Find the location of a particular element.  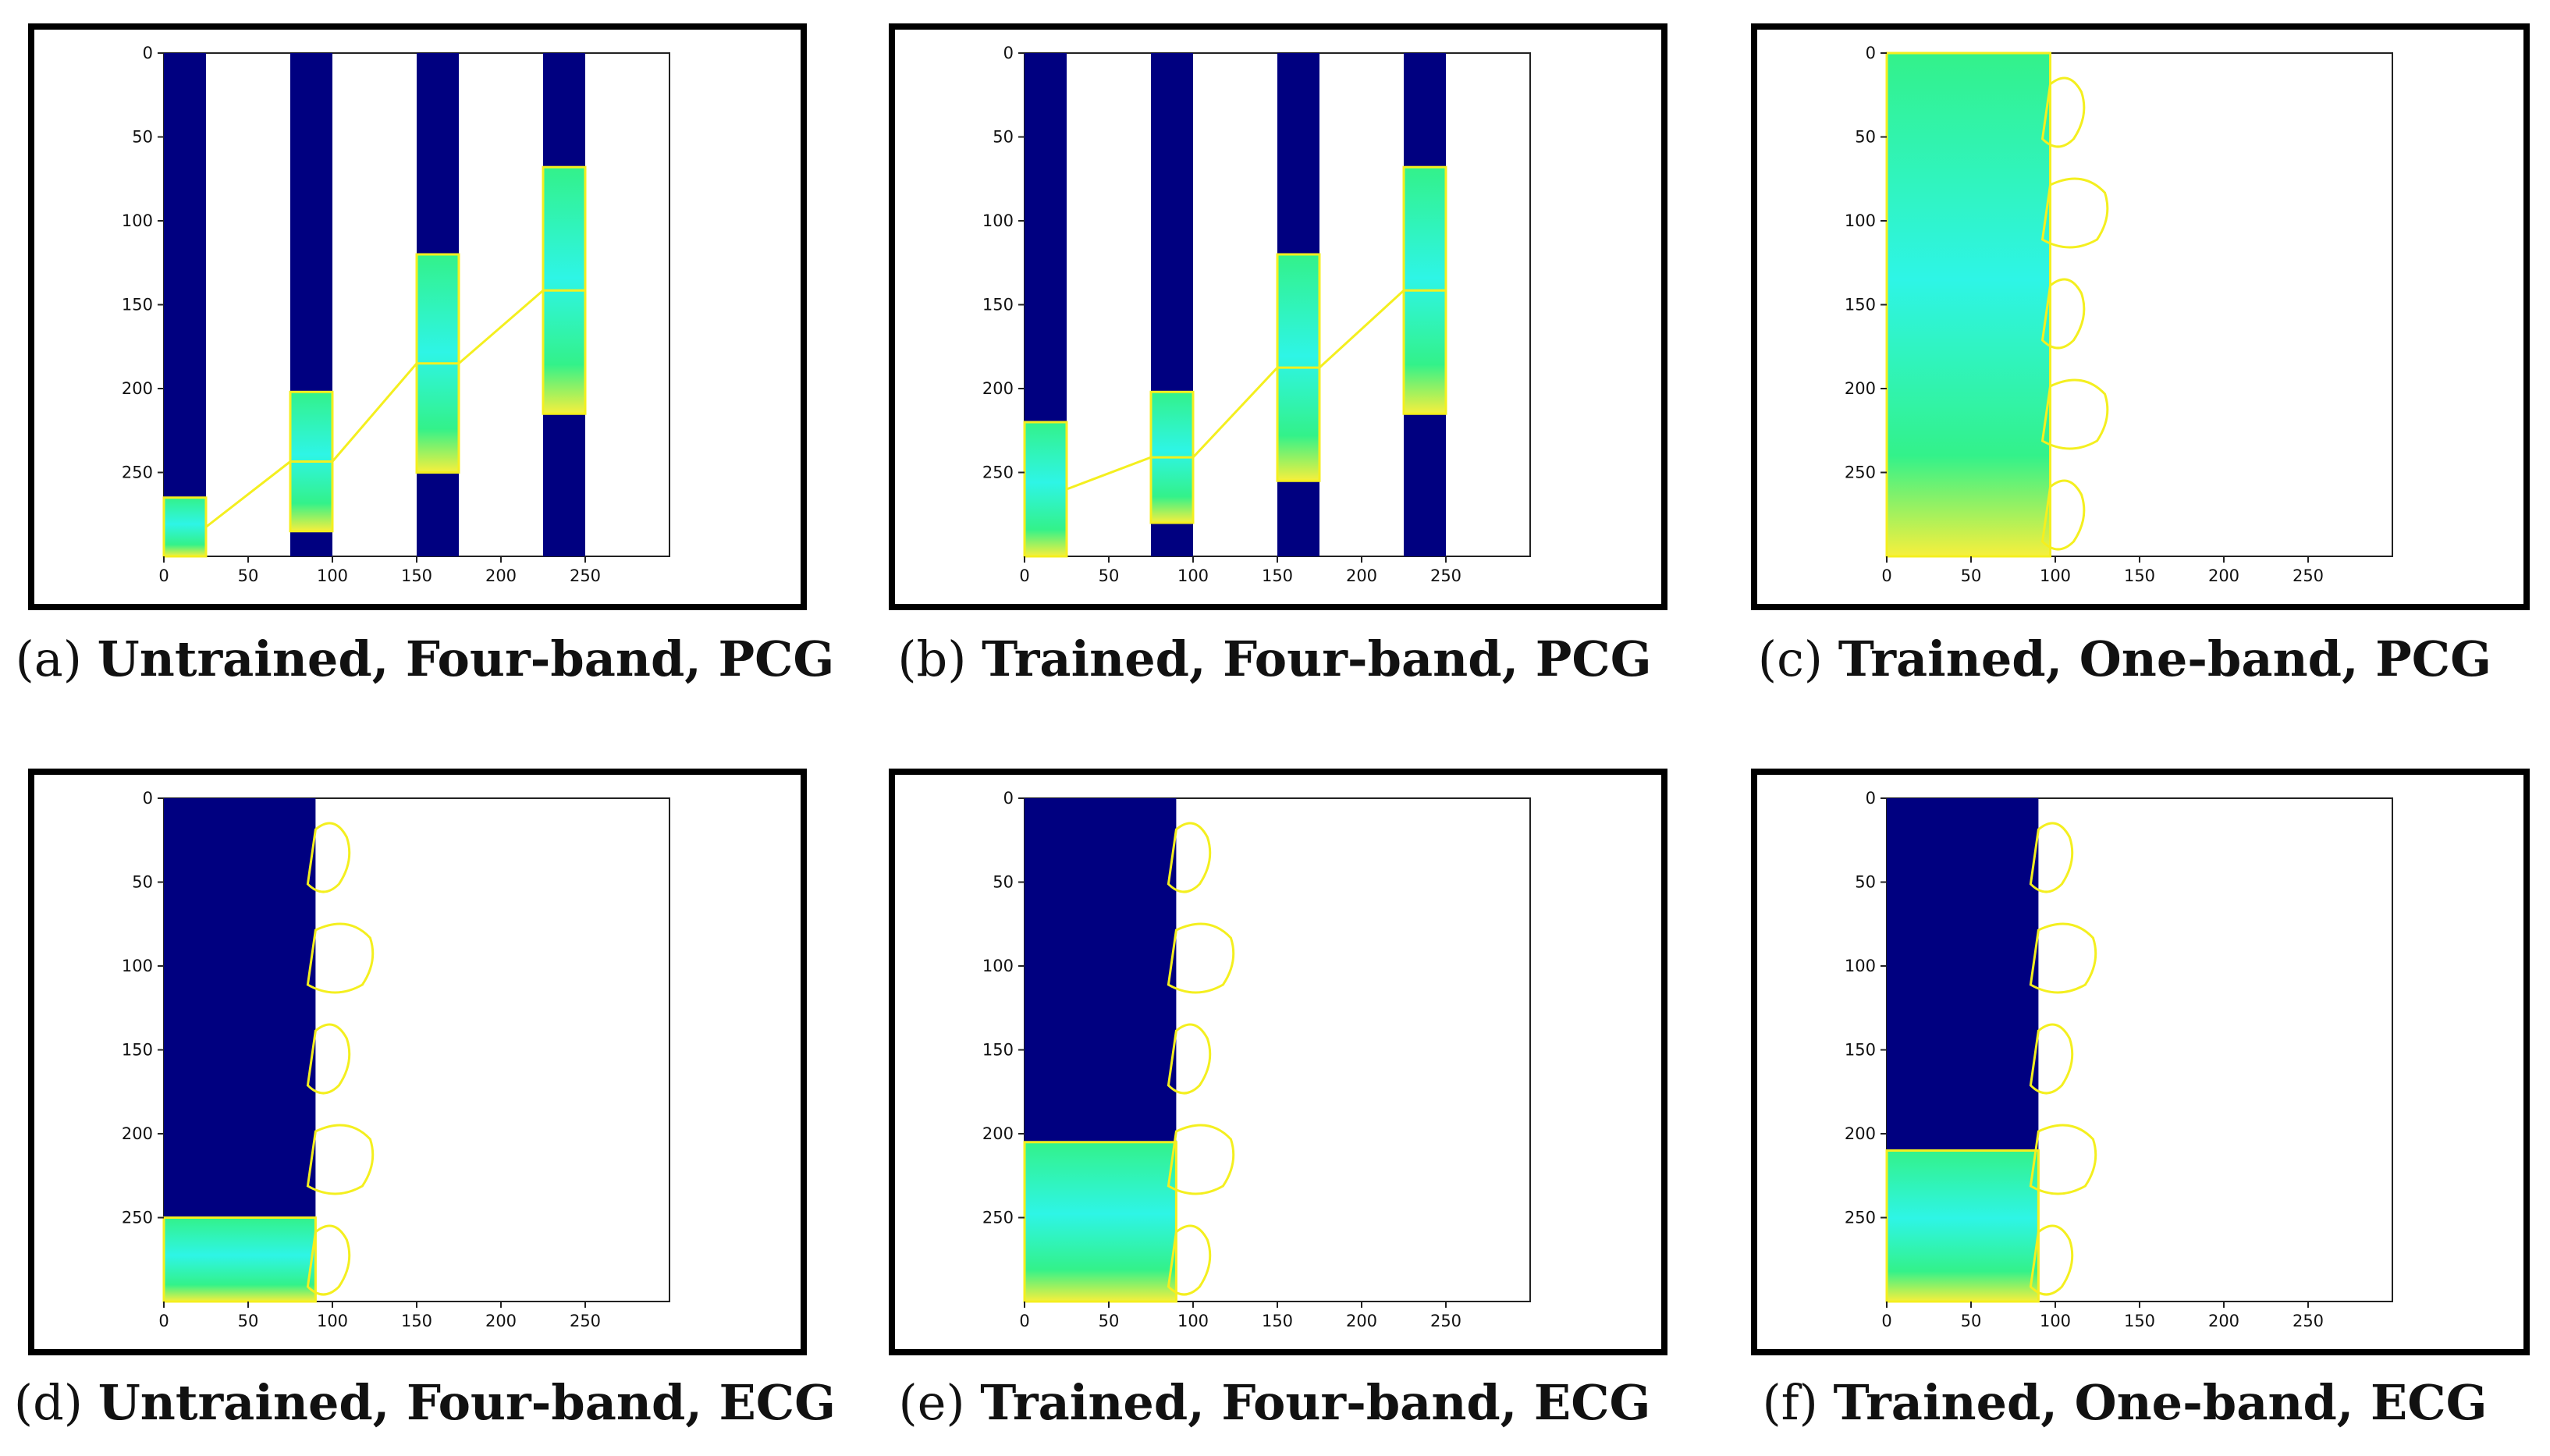

y-tick-label: 150 is located at coordinates (1860, 305).